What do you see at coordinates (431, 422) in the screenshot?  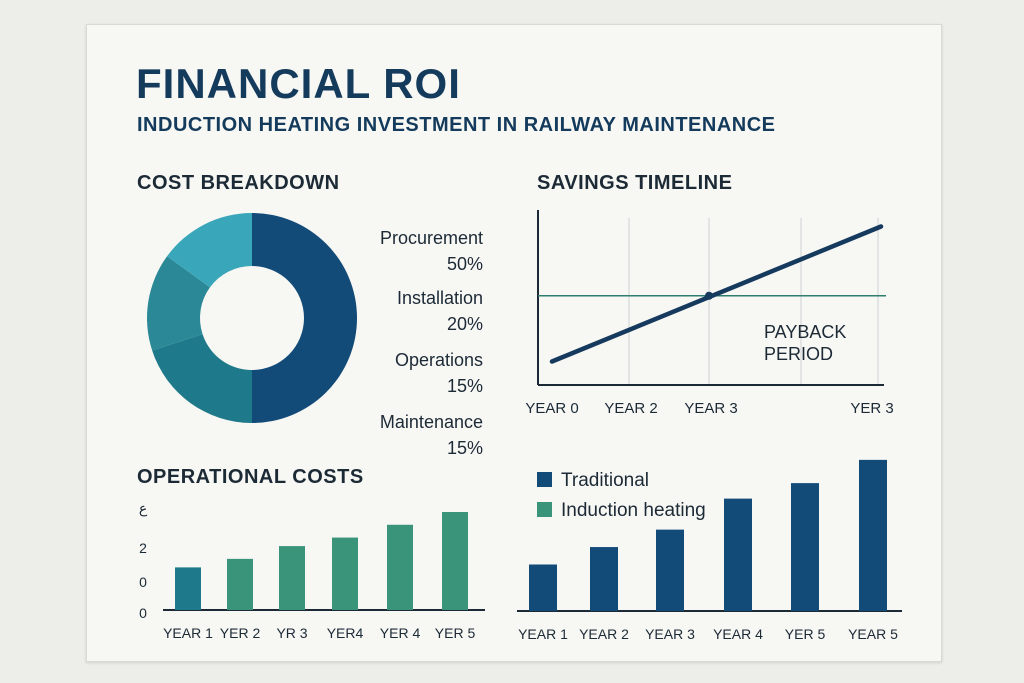 I see `legend-label-maintenance: Maintenance` at bounding box center [431, 422].